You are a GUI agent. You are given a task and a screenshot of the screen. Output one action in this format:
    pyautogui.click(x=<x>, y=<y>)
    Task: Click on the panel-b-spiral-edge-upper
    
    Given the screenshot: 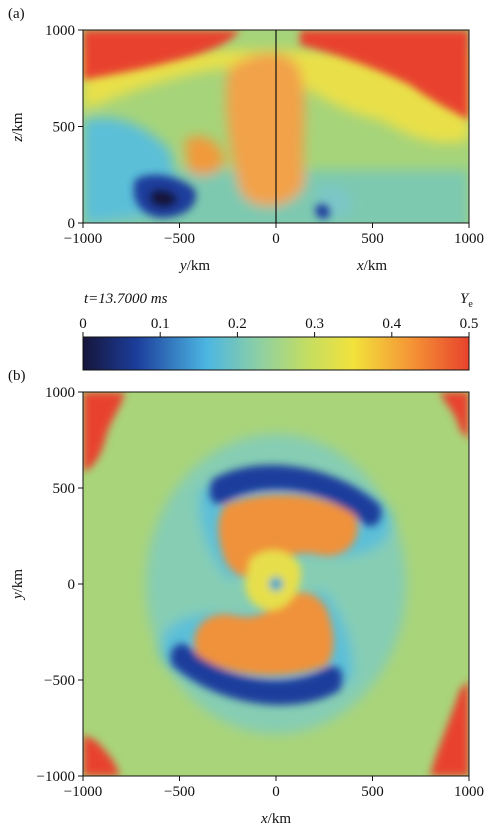 What is the action you would take?
    pyautogui.click(x=295, y=496)
    